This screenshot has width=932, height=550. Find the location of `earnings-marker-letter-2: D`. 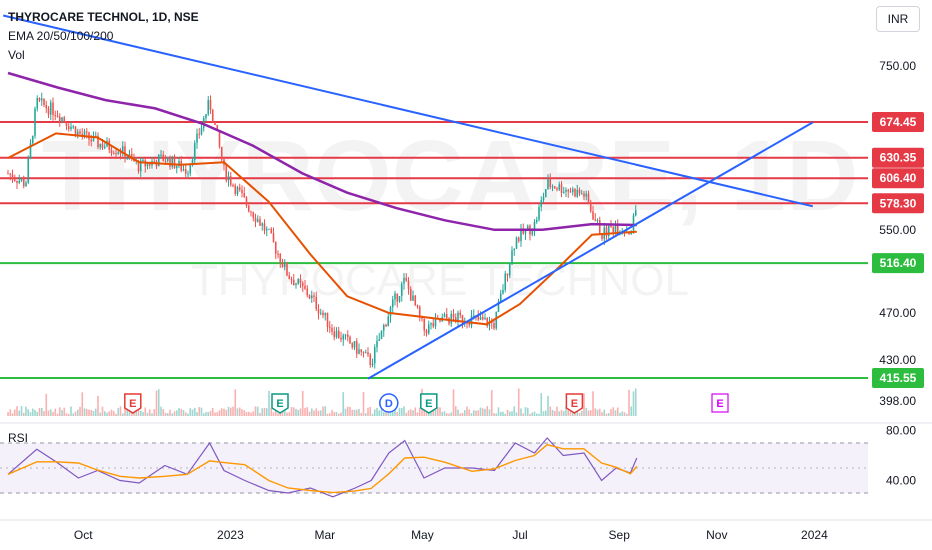

earnings-marker-letter-2: D is located at coordinates (389, 404).